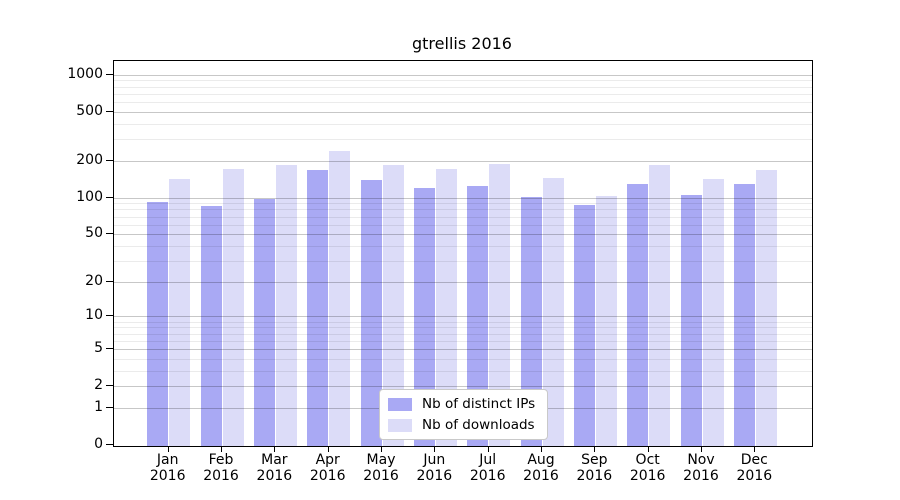 Image resolution: width=900 pixels, height=500 pixels. I want to click on x-tick-label: Apr 2016, so click(327, 468).